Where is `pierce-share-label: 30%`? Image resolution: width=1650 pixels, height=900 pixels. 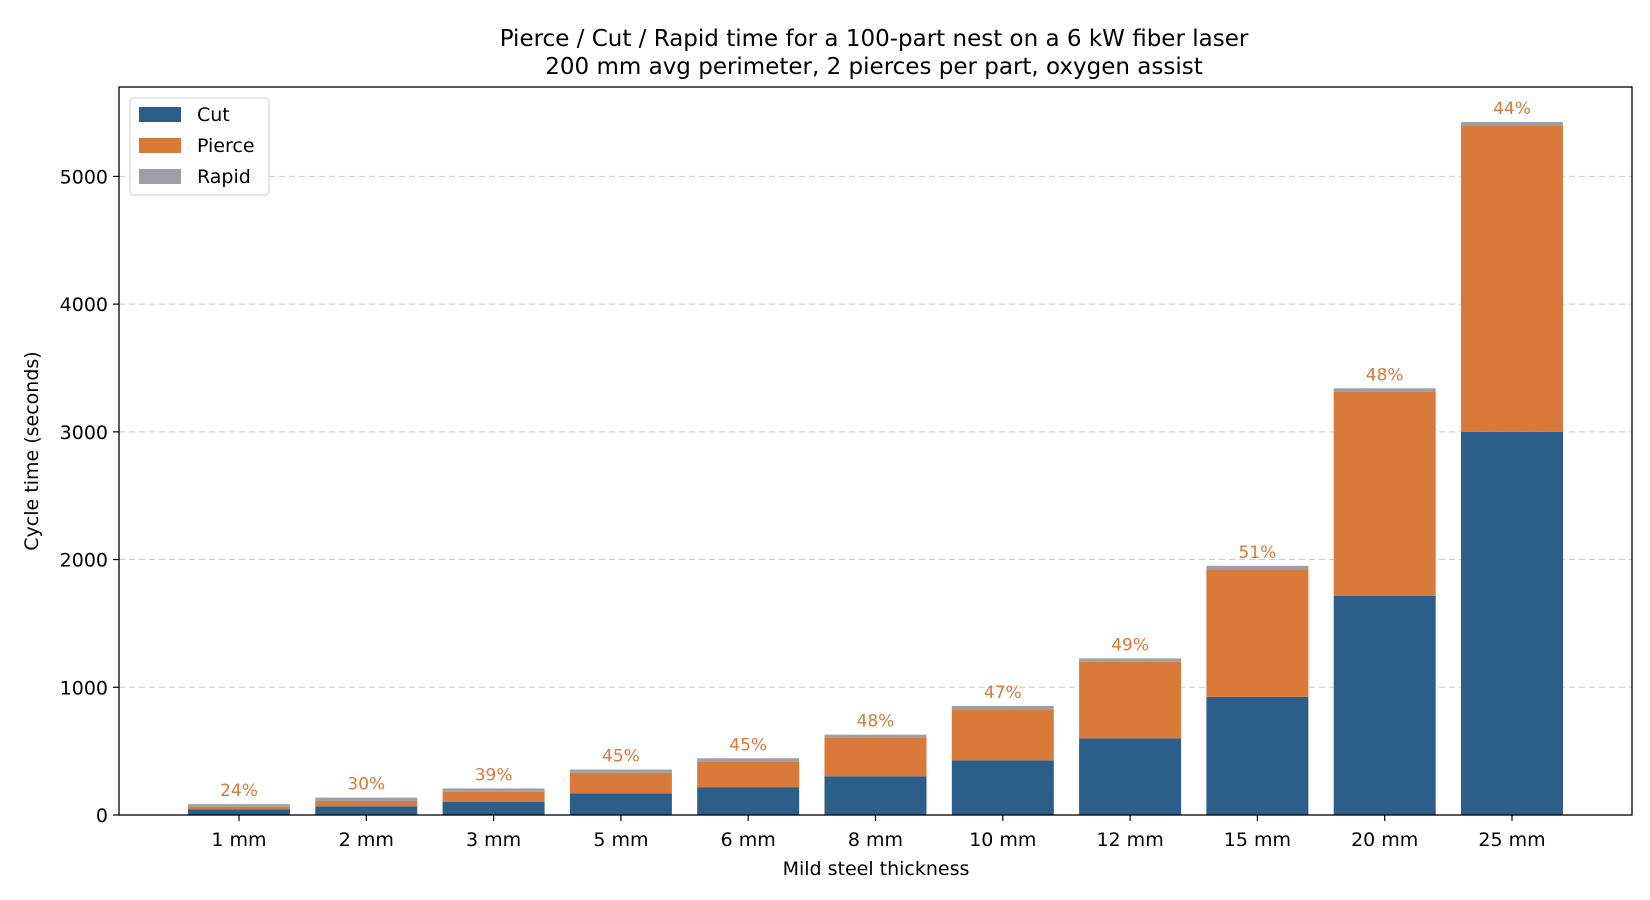
pierce-share-label: 30% is located at coordinates (366, 785).